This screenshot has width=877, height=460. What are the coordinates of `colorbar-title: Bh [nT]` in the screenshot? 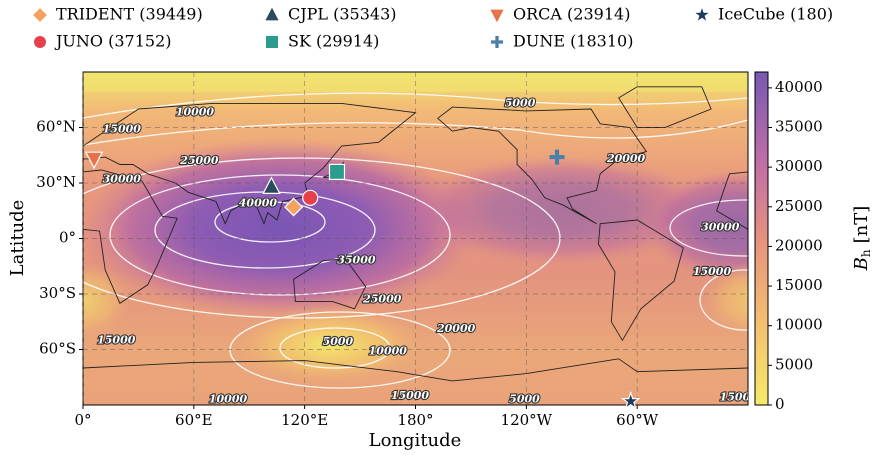 It's located at (862, 239).